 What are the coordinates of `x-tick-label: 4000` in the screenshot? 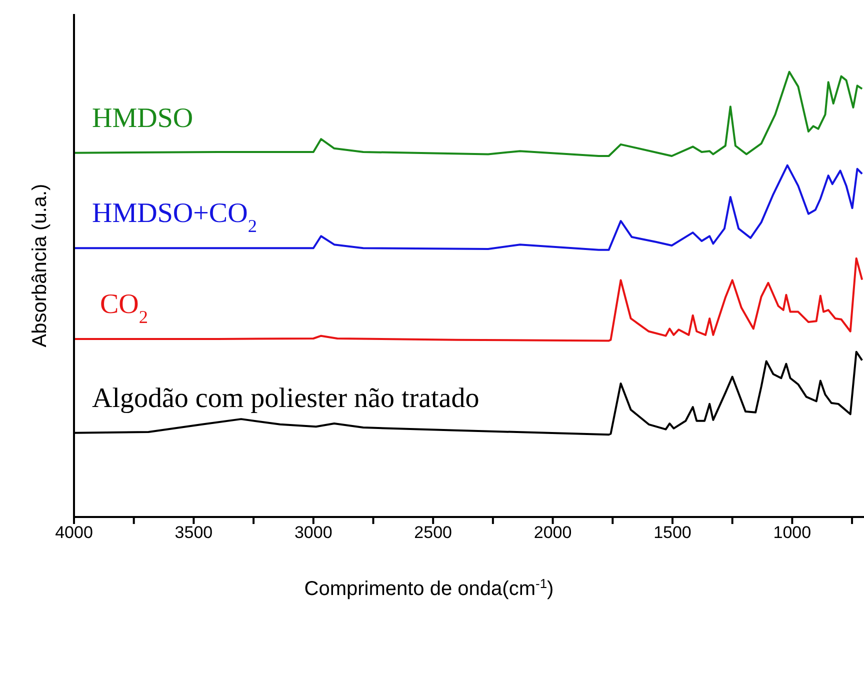 It's located at (74, 532).